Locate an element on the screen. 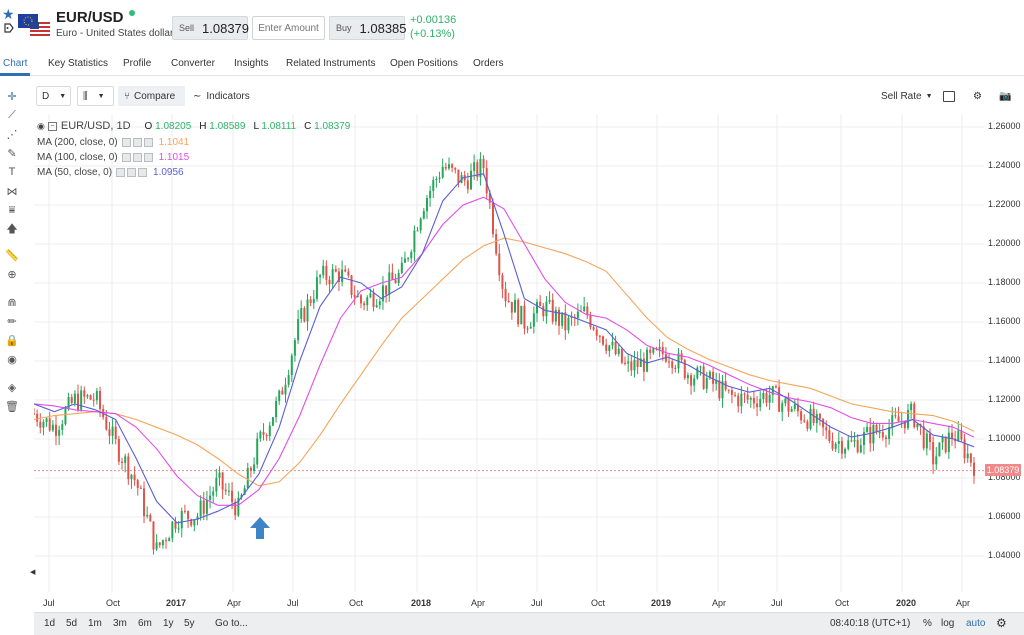  range-5d: 5d is located at coordinates (72, 623).